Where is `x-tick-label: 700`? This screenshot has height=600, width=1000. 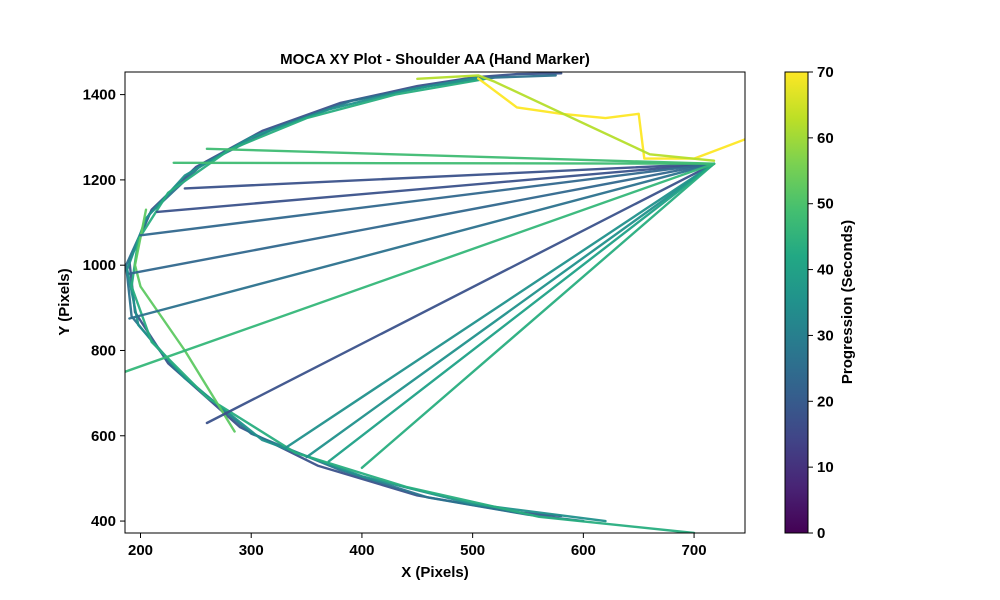 x-tick-label: 700 is located at coordinates (694, 550).